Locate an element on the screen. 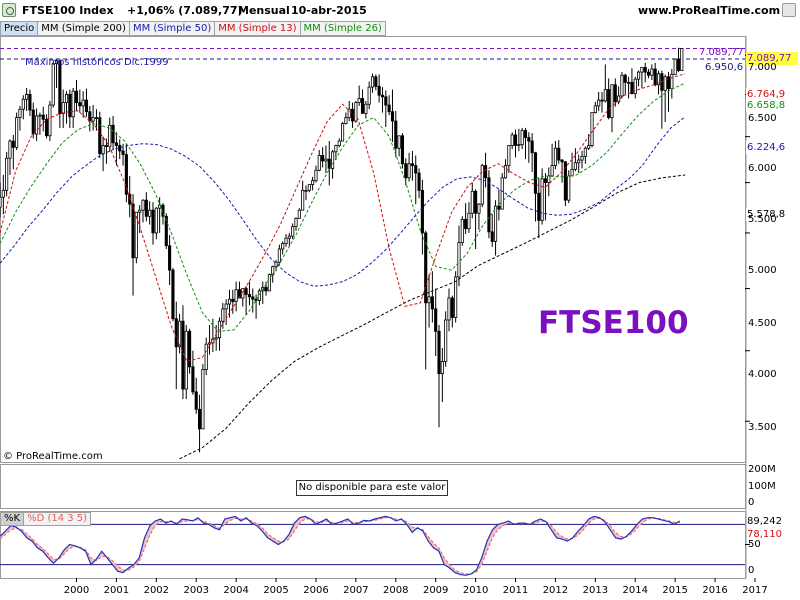  x-tick-label: 2003 is located at coordinates (196, 590).